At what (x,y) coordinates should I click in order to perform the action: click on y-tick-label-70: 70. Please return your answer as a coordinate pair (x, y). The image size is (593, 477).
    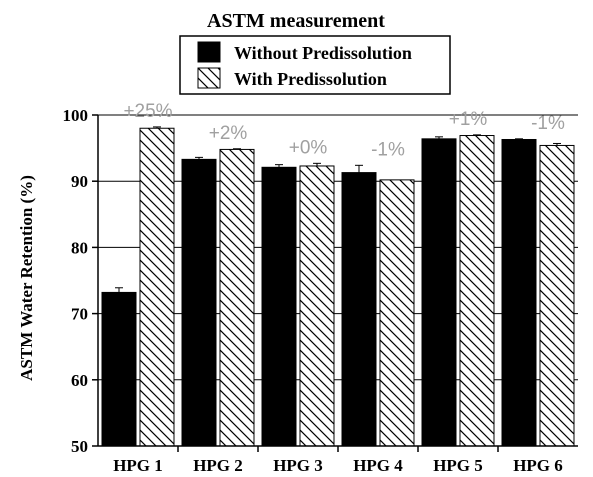
    Looking at the image, I should click on (79, 314).